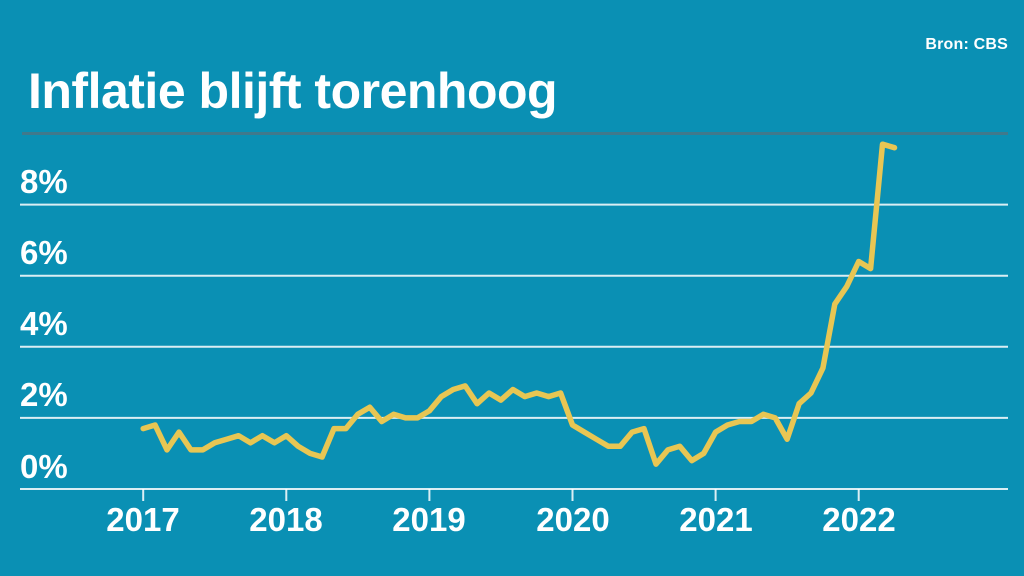  Describe the element at coordinates (429, 519) in the screenshot. I see `x-axis-label-2019: 2019` at that location.